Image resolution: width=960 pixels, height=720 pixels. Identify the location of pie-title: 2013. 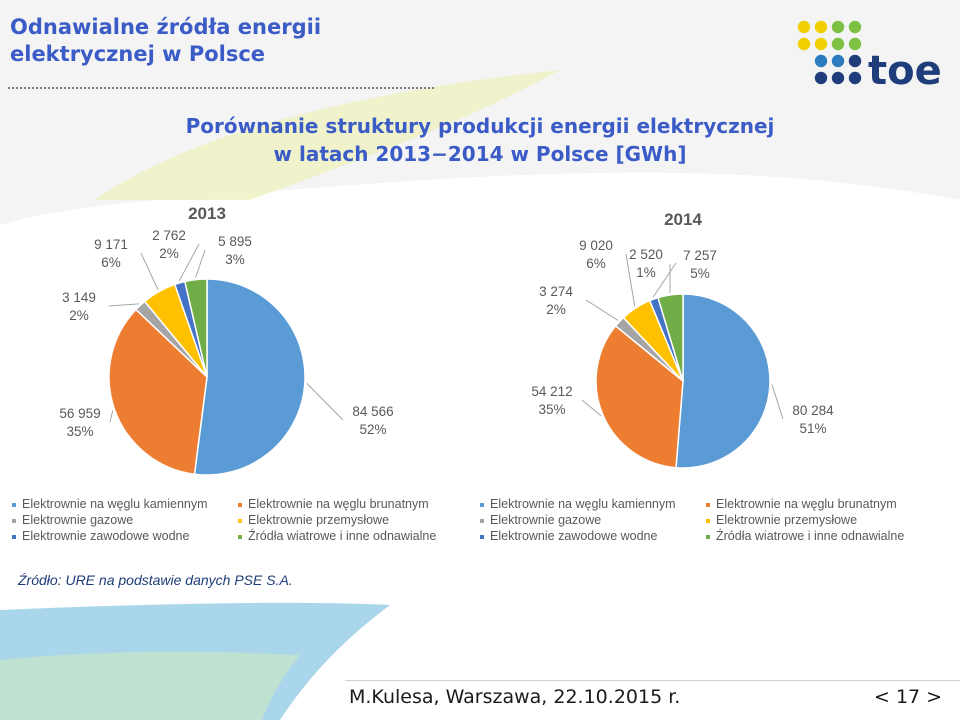
(207, 213).